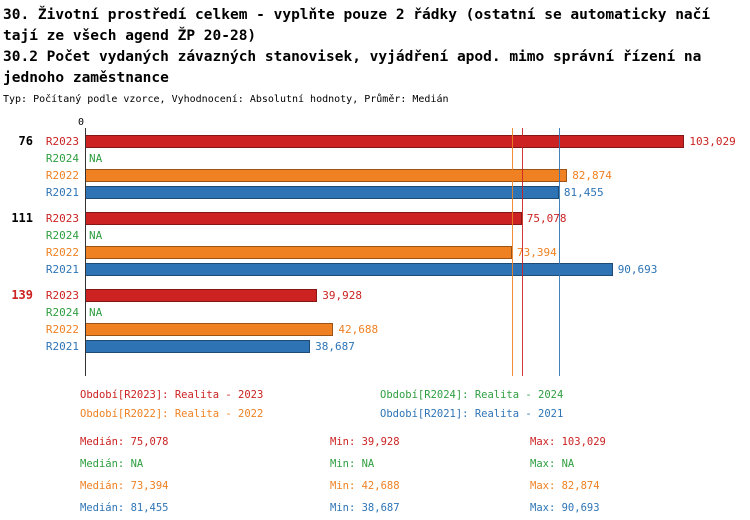 The image size is (750, 520). What do you see at coordinates (565, 508) in the screenshot?
I see `stat-max-r2021: Max: 90,693` at bounding box center [565, 508].